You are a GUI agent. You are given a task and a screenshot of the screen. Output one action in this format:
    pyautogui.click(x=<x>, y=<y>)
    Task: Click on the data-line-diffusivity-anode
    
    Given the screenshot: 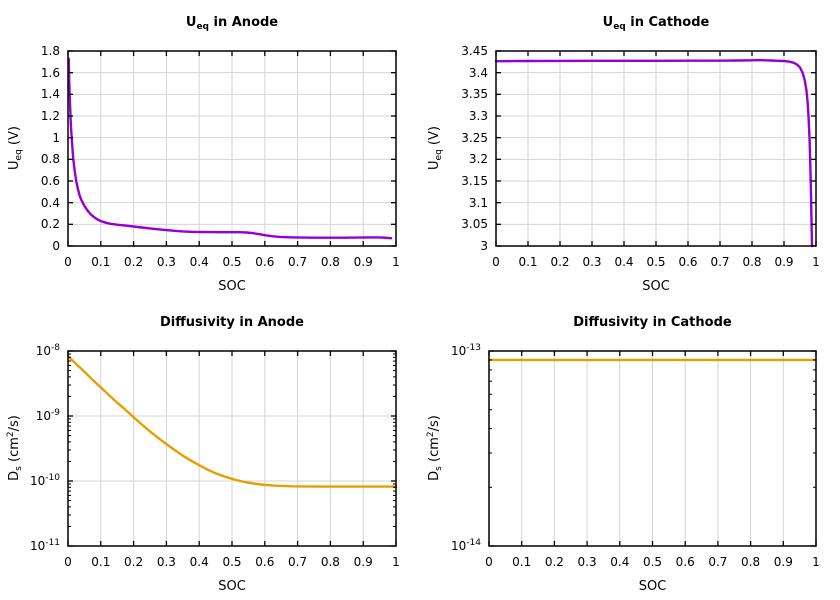 What is the action you would take?
    pyautogui.click(x=232, y=421)
    